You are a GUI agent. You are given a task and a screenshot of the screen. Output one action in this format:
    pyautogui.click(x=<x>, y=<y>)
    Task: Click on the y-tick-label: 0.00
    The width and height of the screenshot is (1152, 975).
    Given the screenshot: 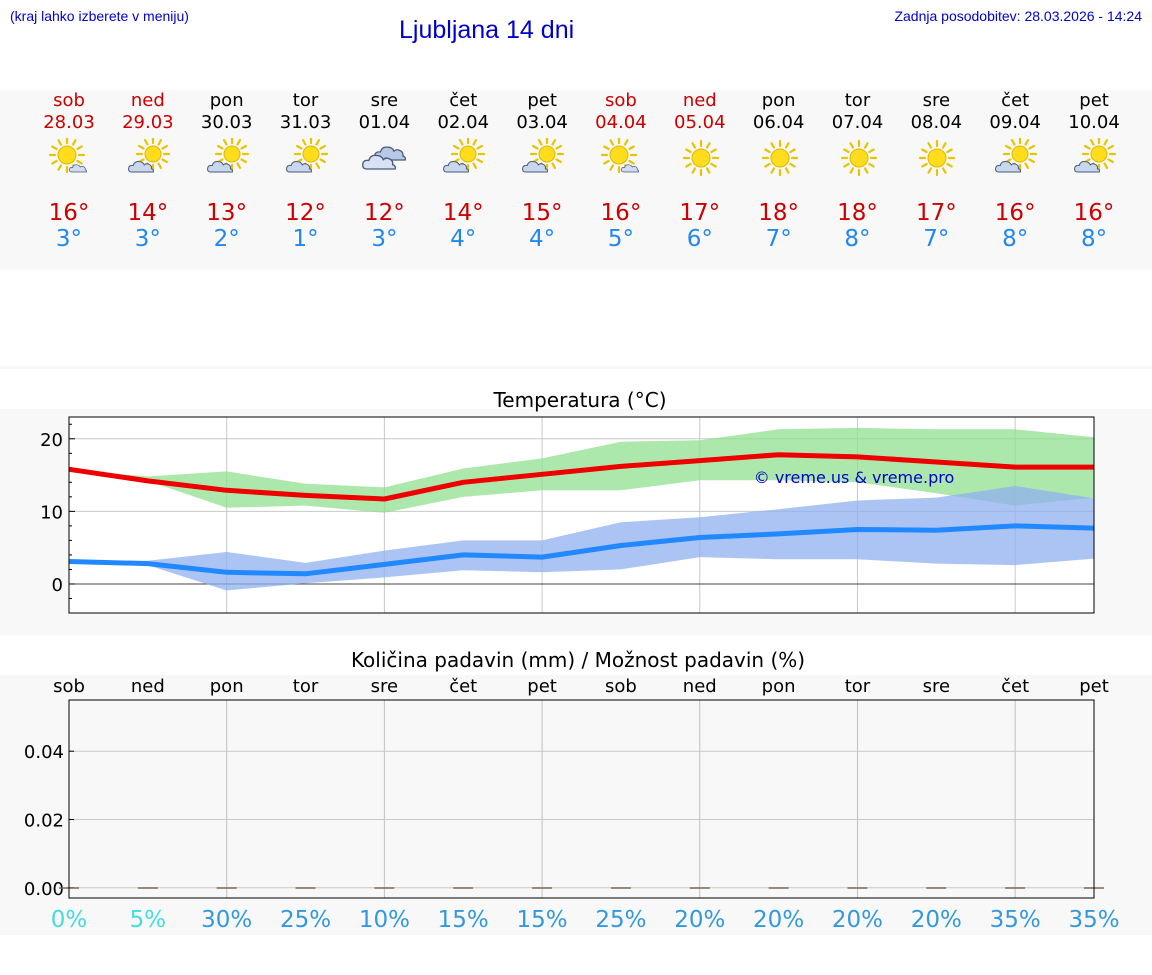 What is the action you would take?
    pyautogui.click(x=44, y=889)
    